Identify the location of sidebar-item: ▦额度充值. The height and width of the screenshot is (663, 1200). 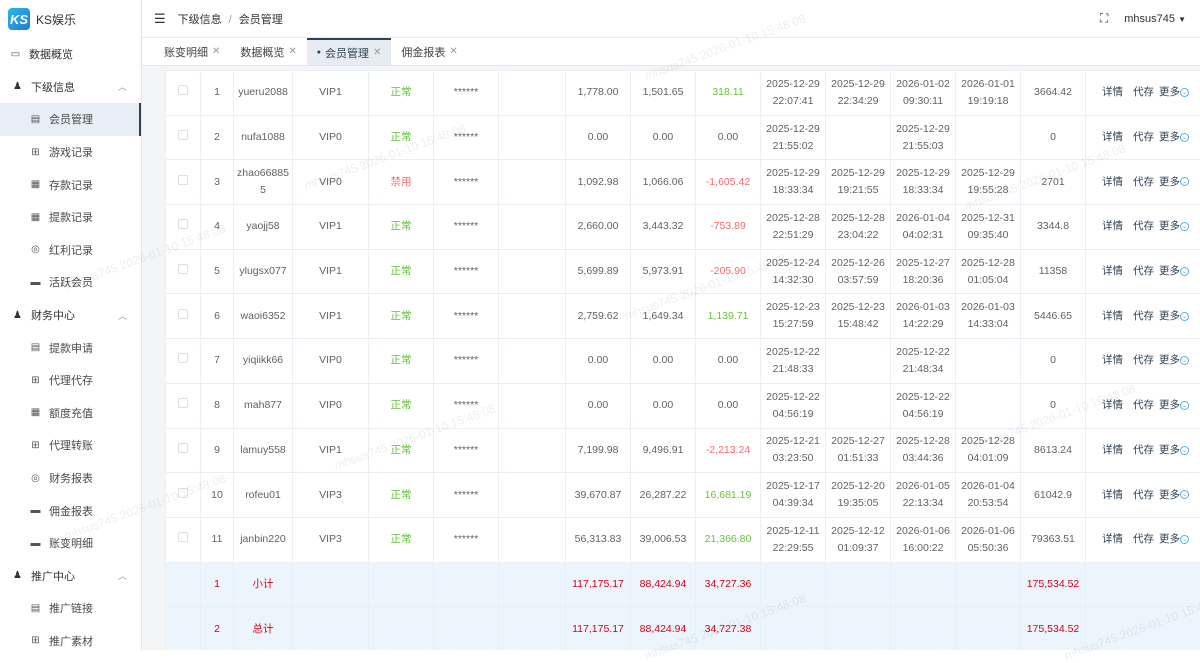
(70, 413).